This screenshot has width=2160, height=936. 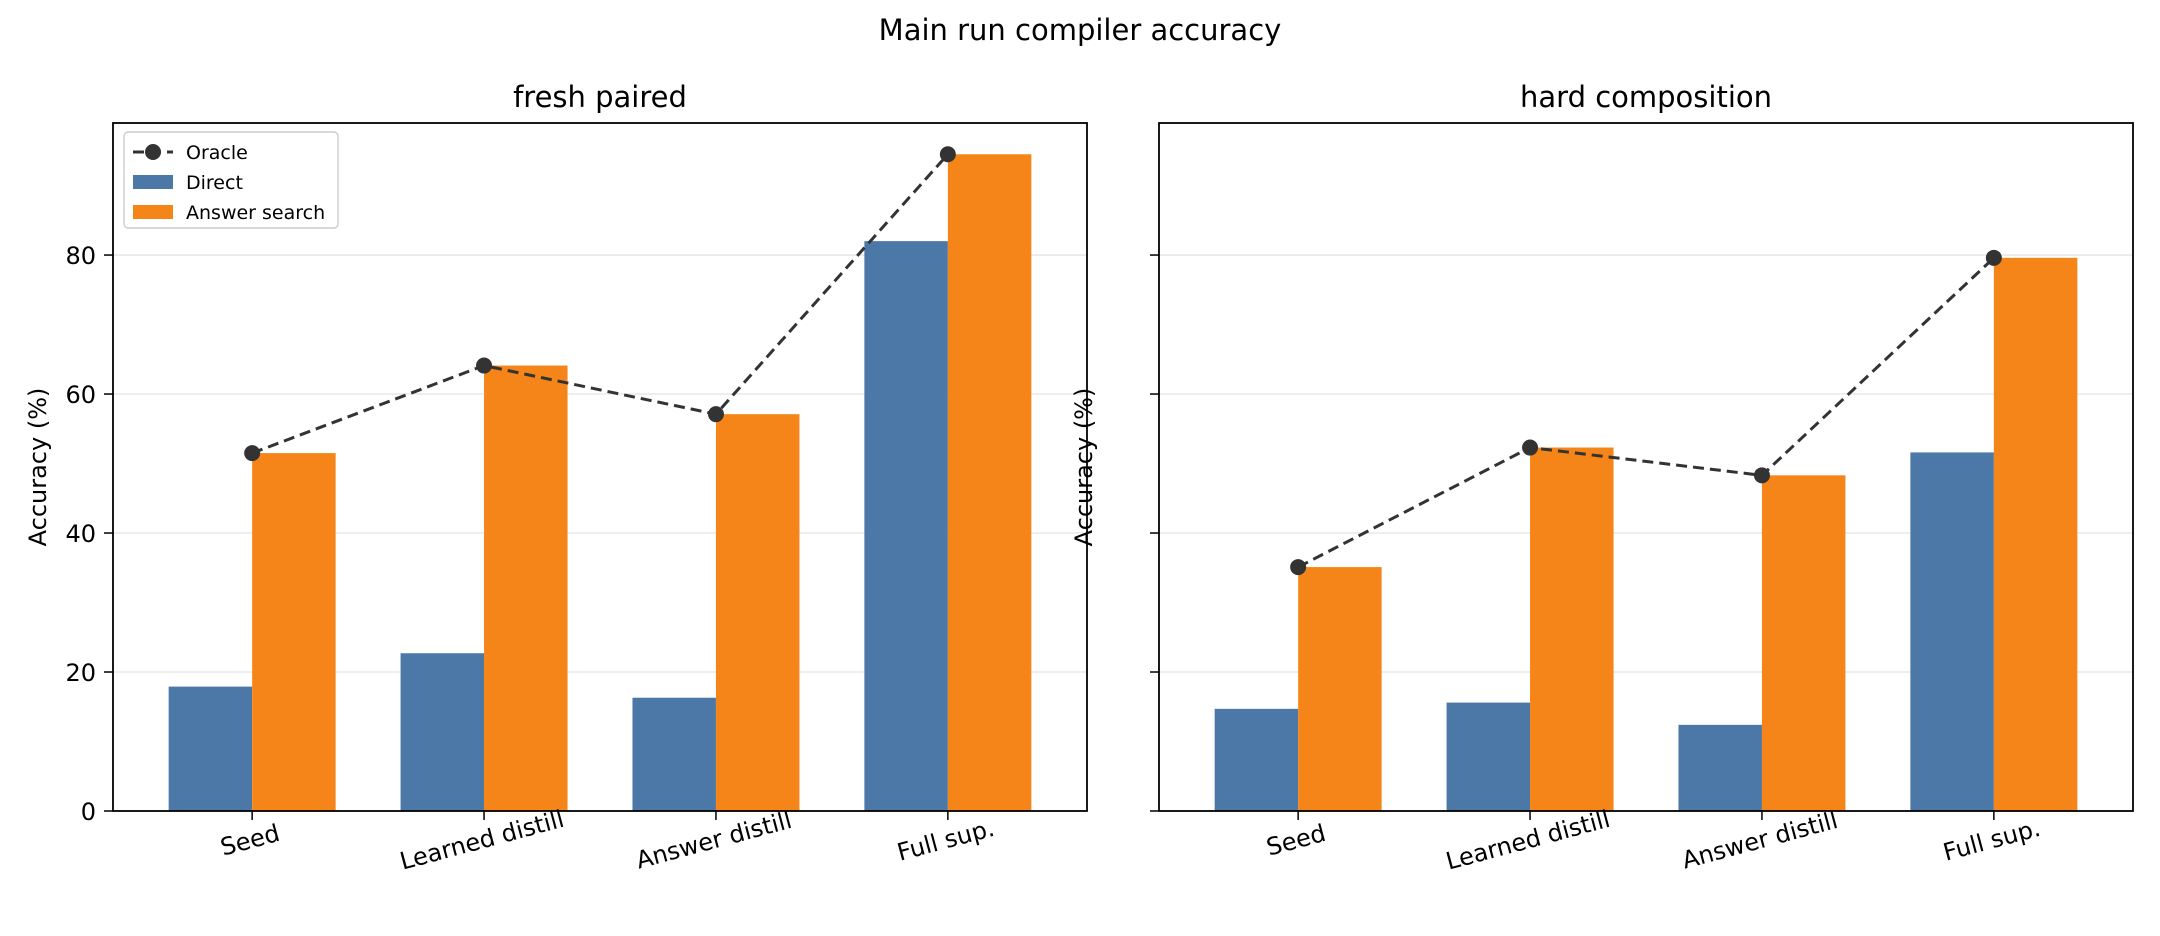 I want to click on legend-label: Oracle, so click(x=217, y=153).